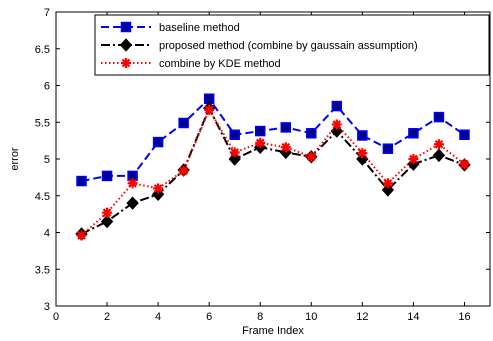 This screenshot has height=341, width=493. Describe the element at coordinates (220, 64) in the screenshot. I see `legend-label: combine by KDE method` at that location.